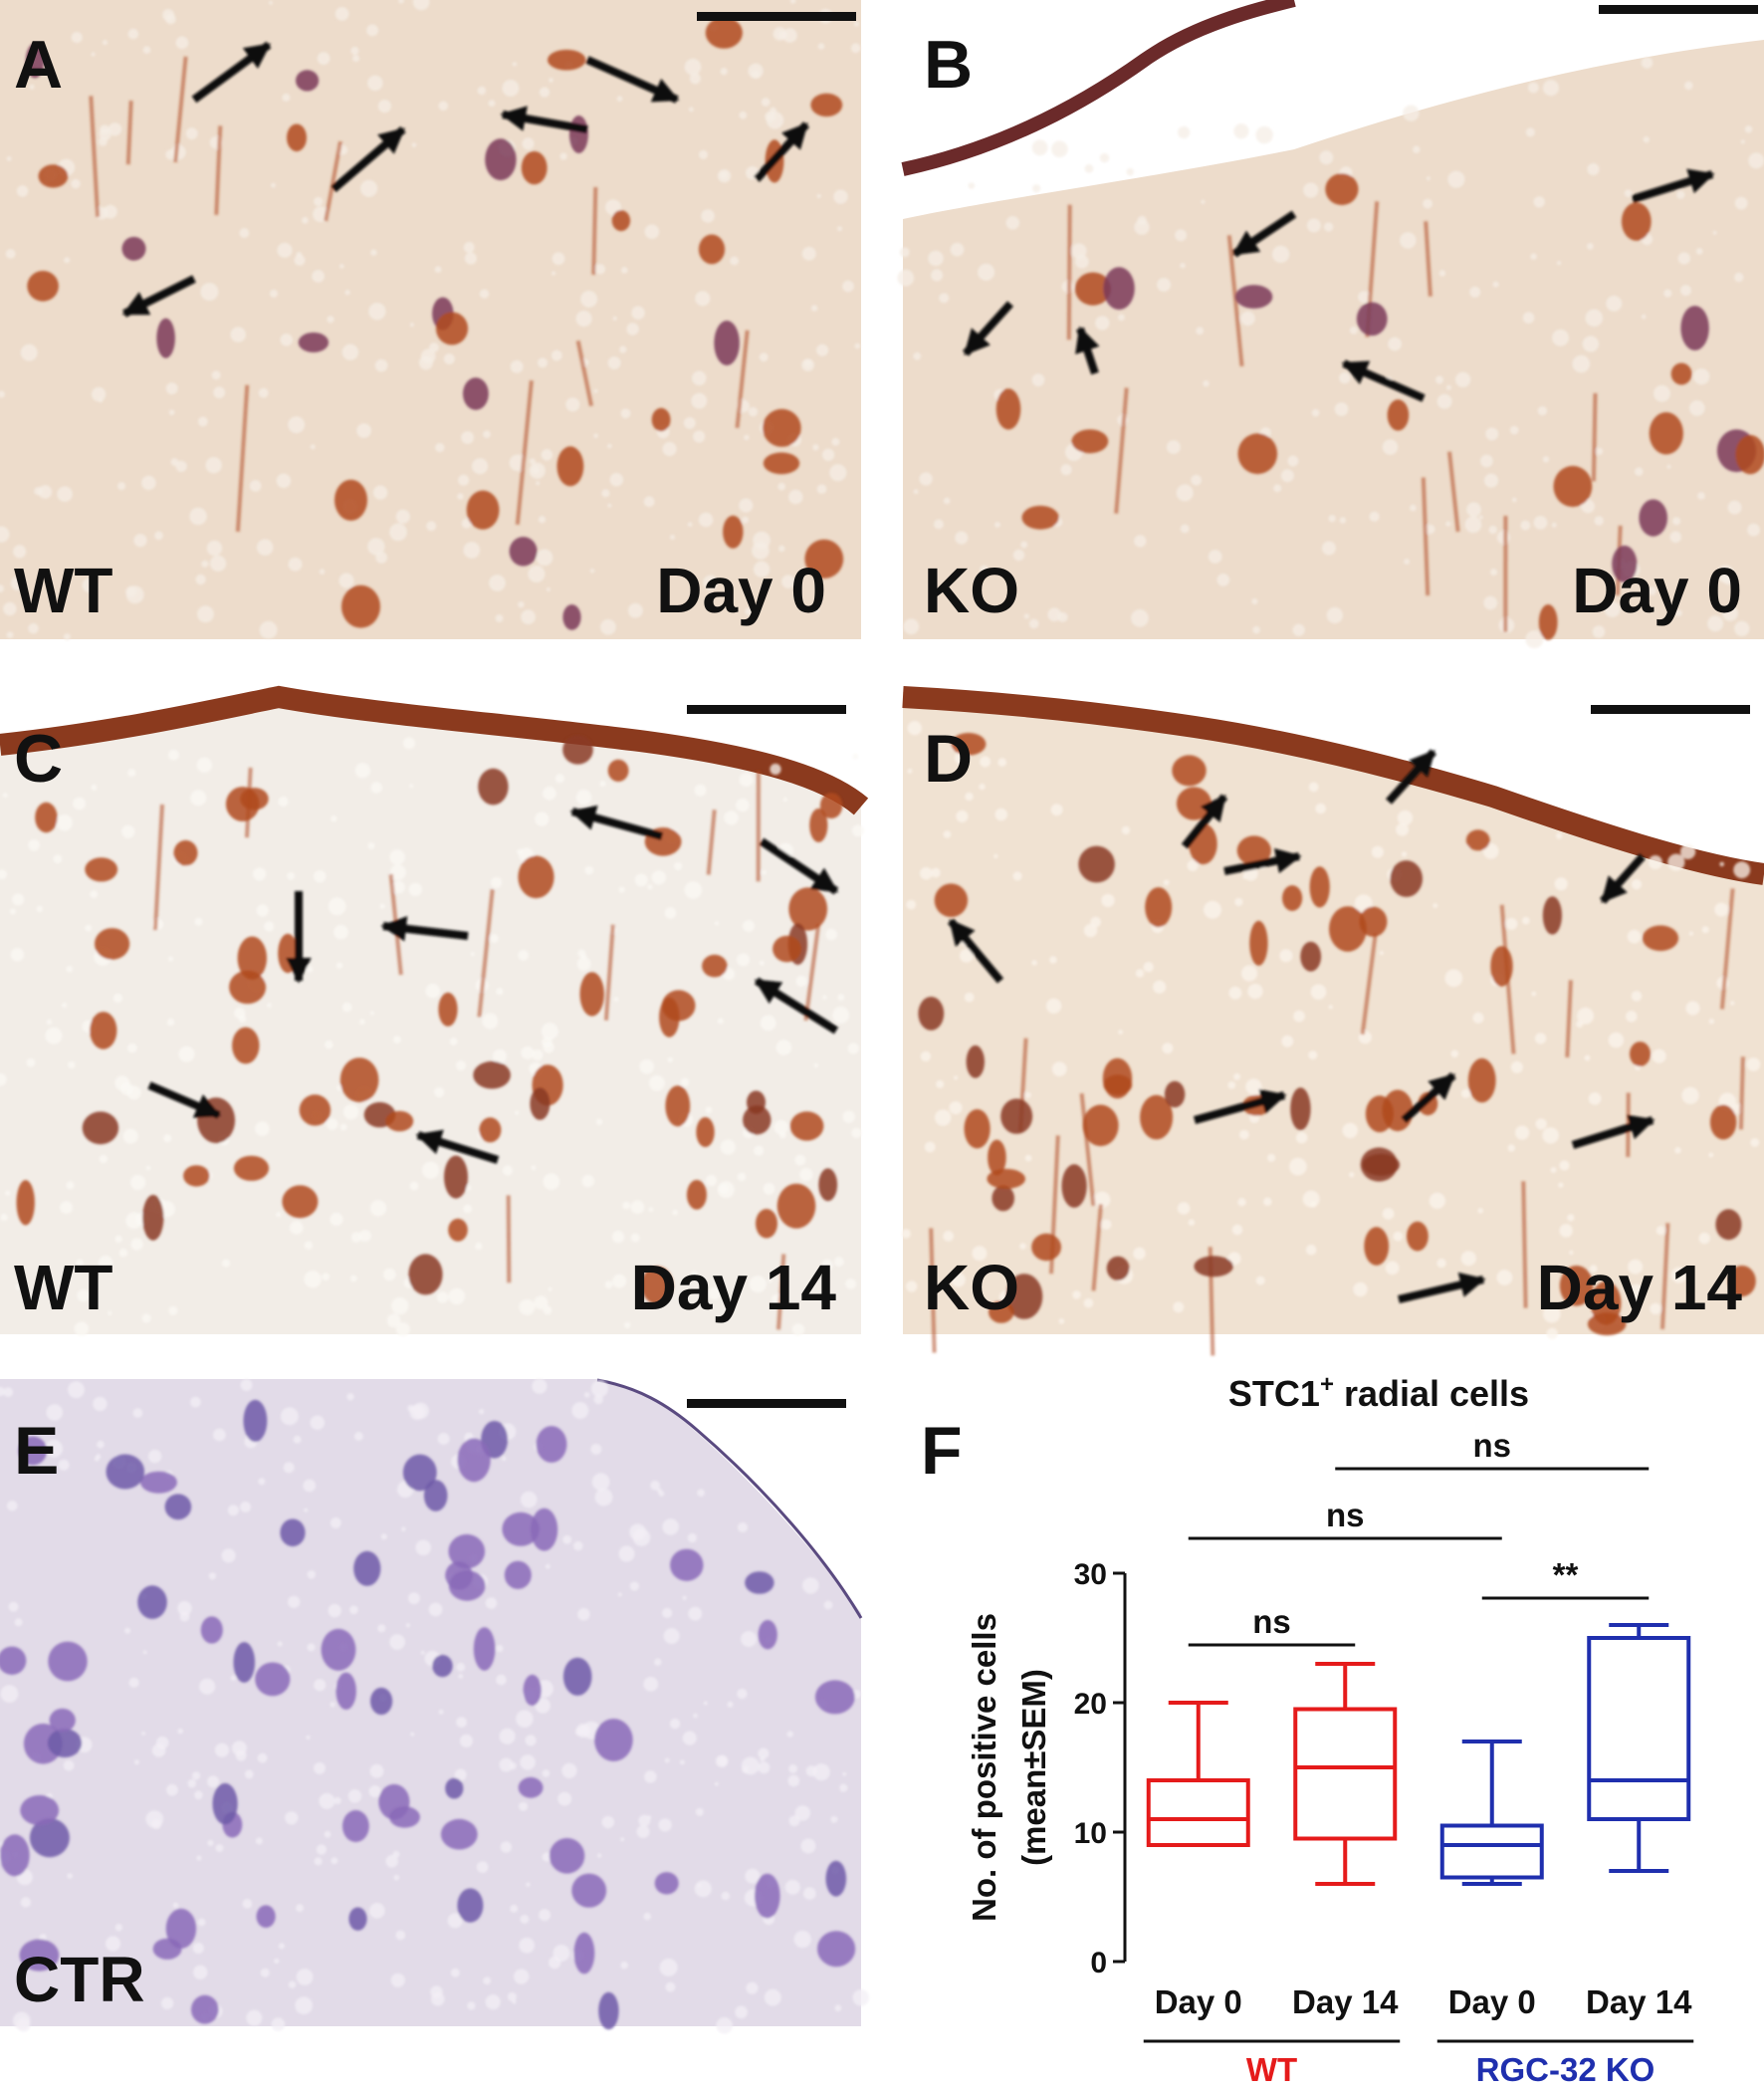 This screenshot has width=1764, height=2090. Describe the element at coordinates (942, 1451) in the screenshot. I see `panel-letter-f: F` at that location.